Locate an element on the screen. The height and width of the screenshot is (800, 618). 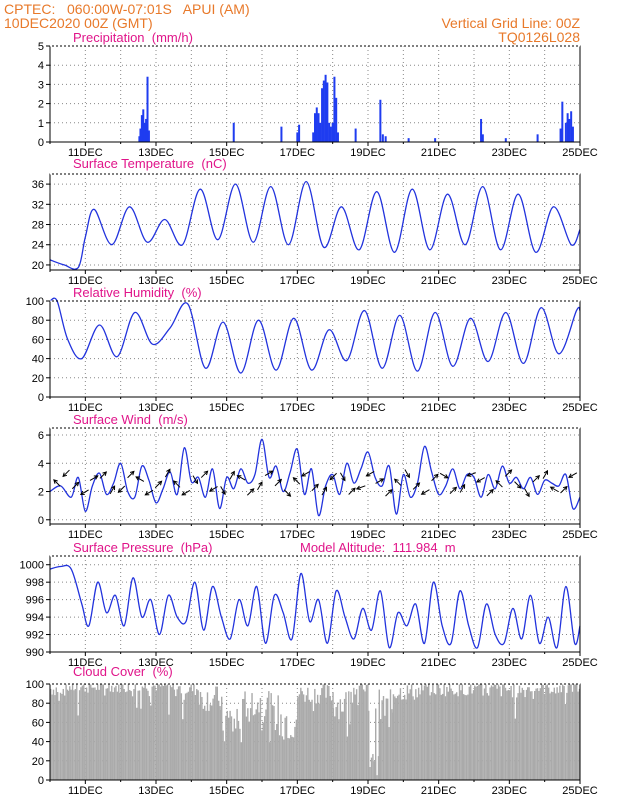
plot-area is located at coordinates (315, 476).